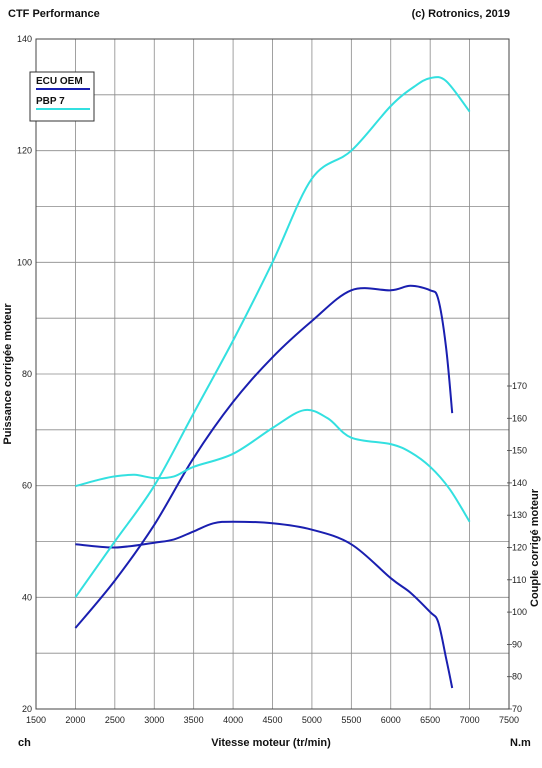  I want to click on x-tick-label: 4000, so click(233, 720).